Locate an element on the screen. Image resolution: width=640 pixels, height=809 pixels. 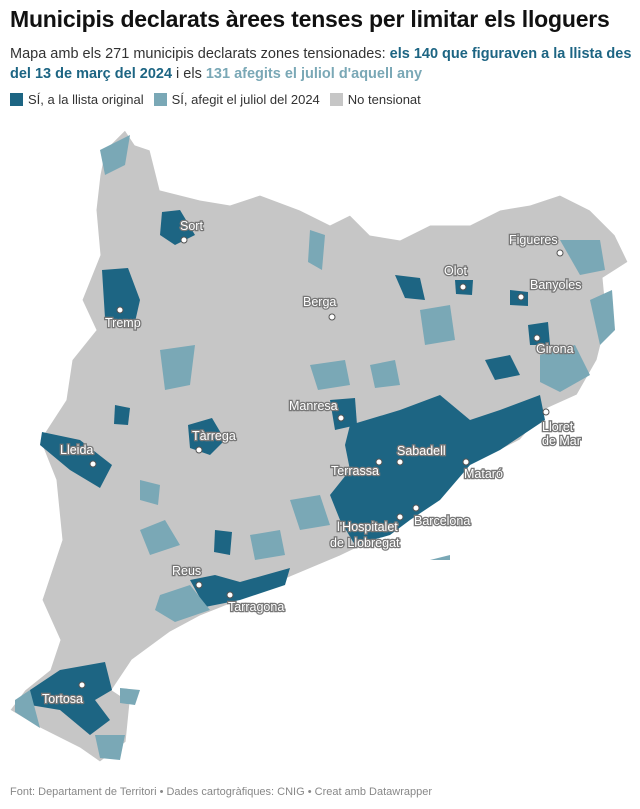
city-label-terrassa: Terrassa is located at coordinates (355, 471).